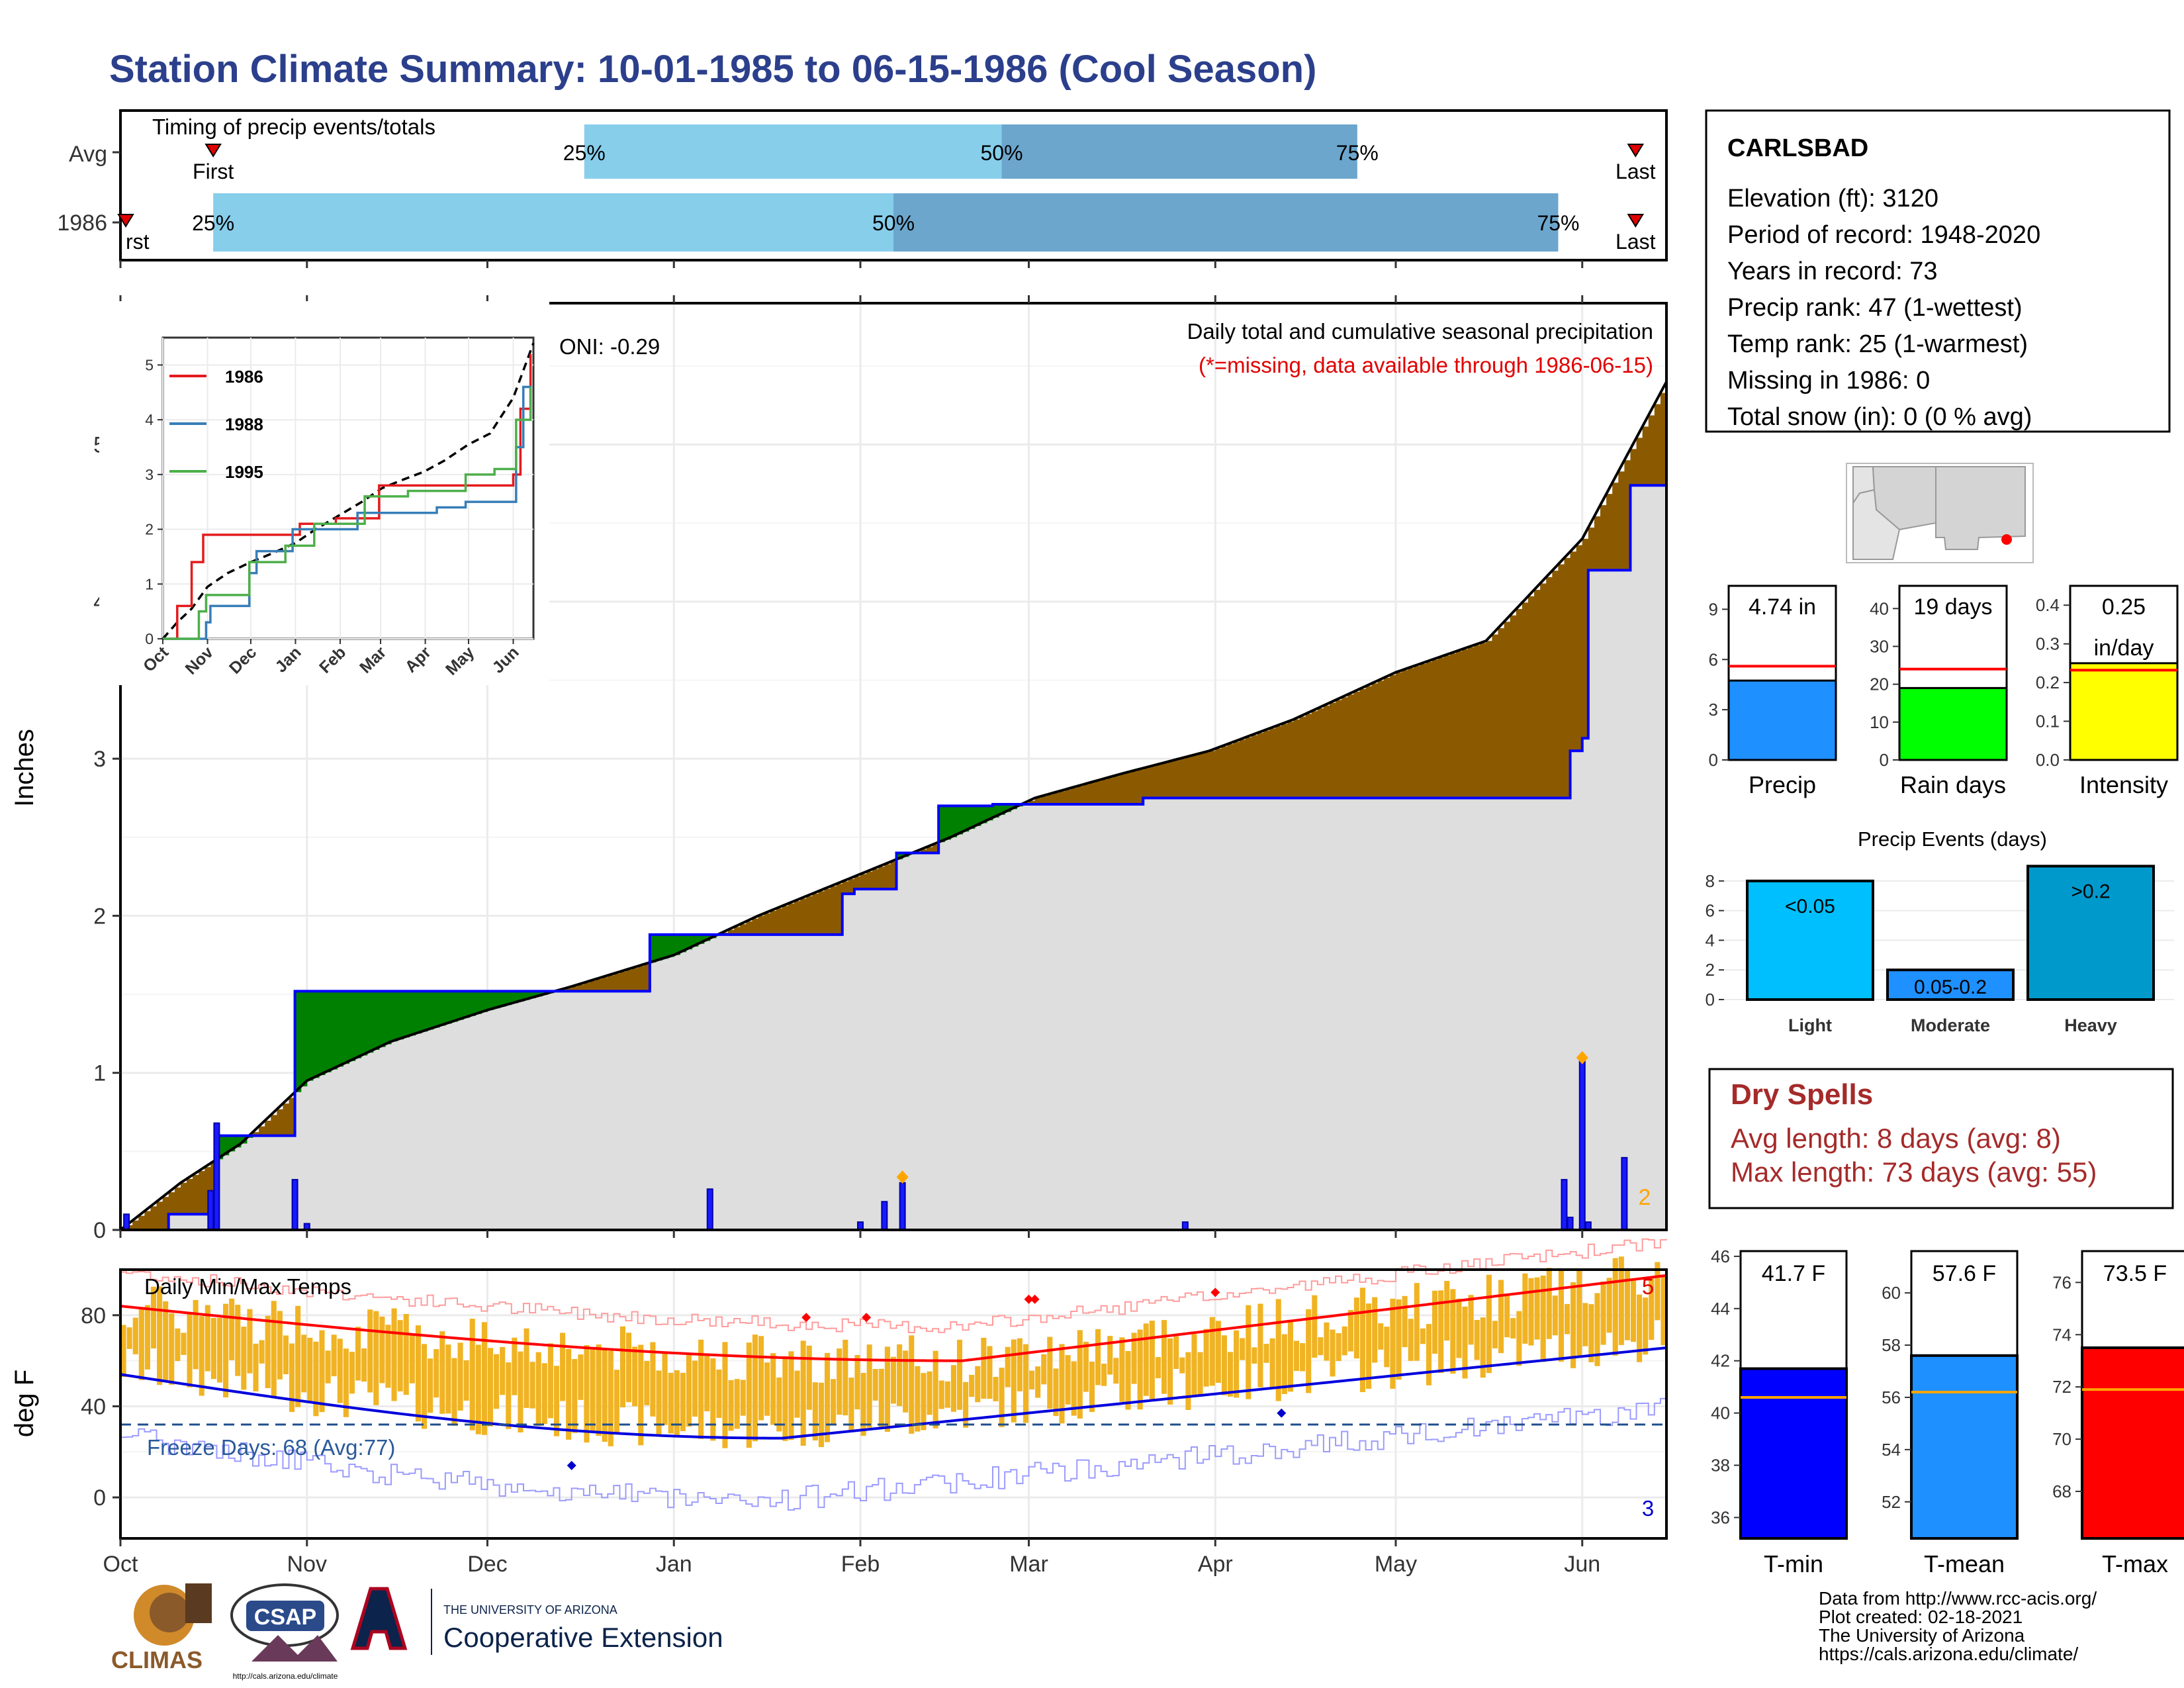 This screenshot has width=2184, height=1688. I want to click on summary-bar-value: 4.74 in, so click(1783, 607).